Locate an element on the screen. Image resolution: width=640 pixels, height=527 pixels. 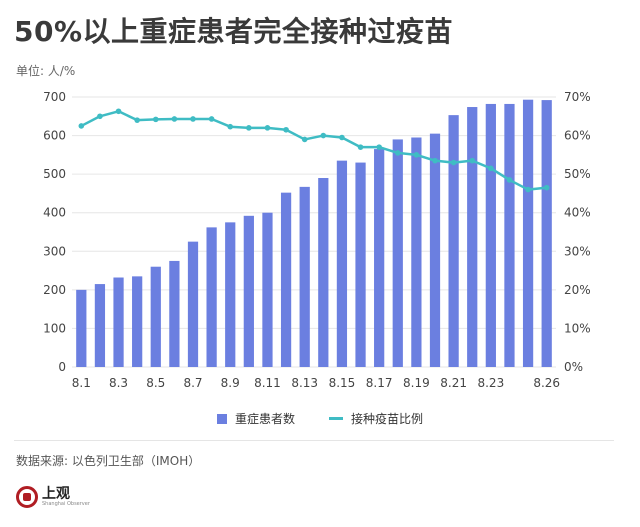
y-left-tick-label: 200 is located at coordinates (54, 290).